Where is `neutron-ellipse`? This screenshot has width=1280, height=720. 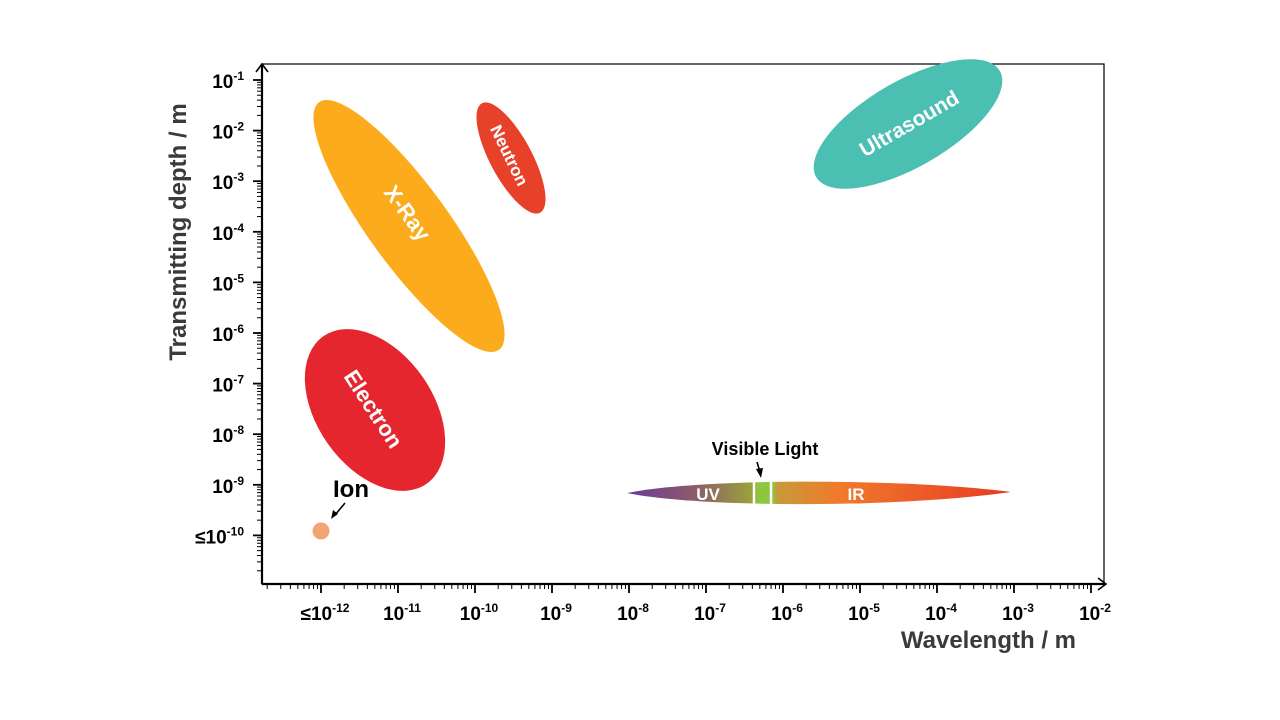
neutron-ellipse is located at coordinates (511, 158).